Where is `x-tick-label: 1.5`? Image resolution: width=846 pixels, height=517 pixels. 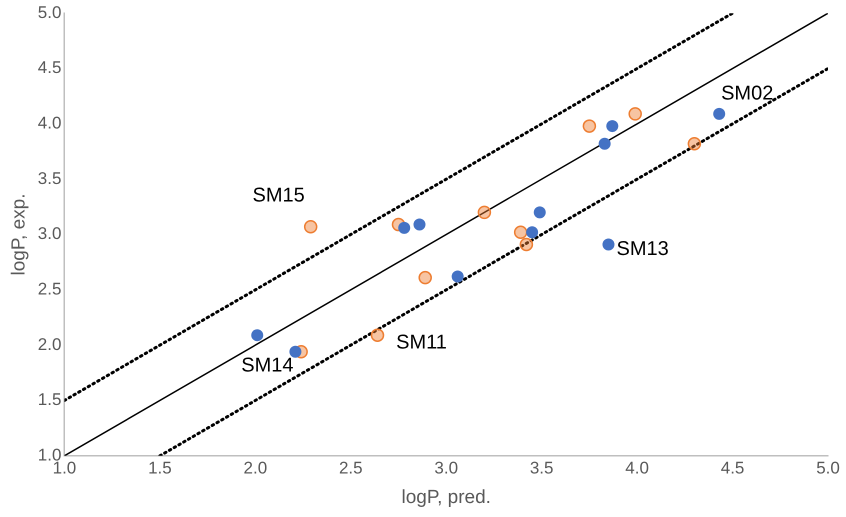 x-tick-label: 1.5 is located at coordinates (160, 468).